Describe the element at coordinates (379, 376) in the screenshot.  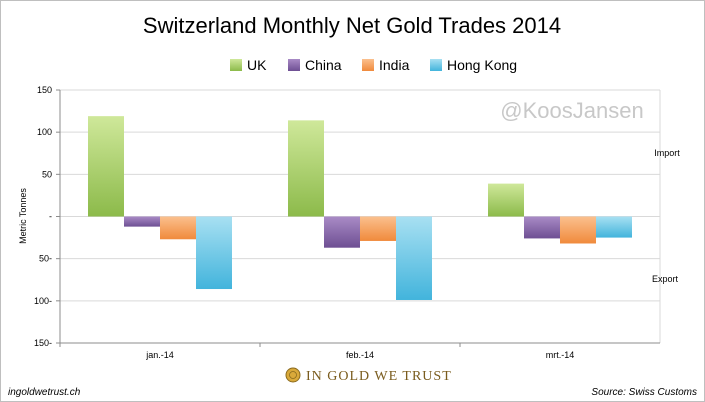
I see `brand-text: IN GOLD WE TRUST` at that location.